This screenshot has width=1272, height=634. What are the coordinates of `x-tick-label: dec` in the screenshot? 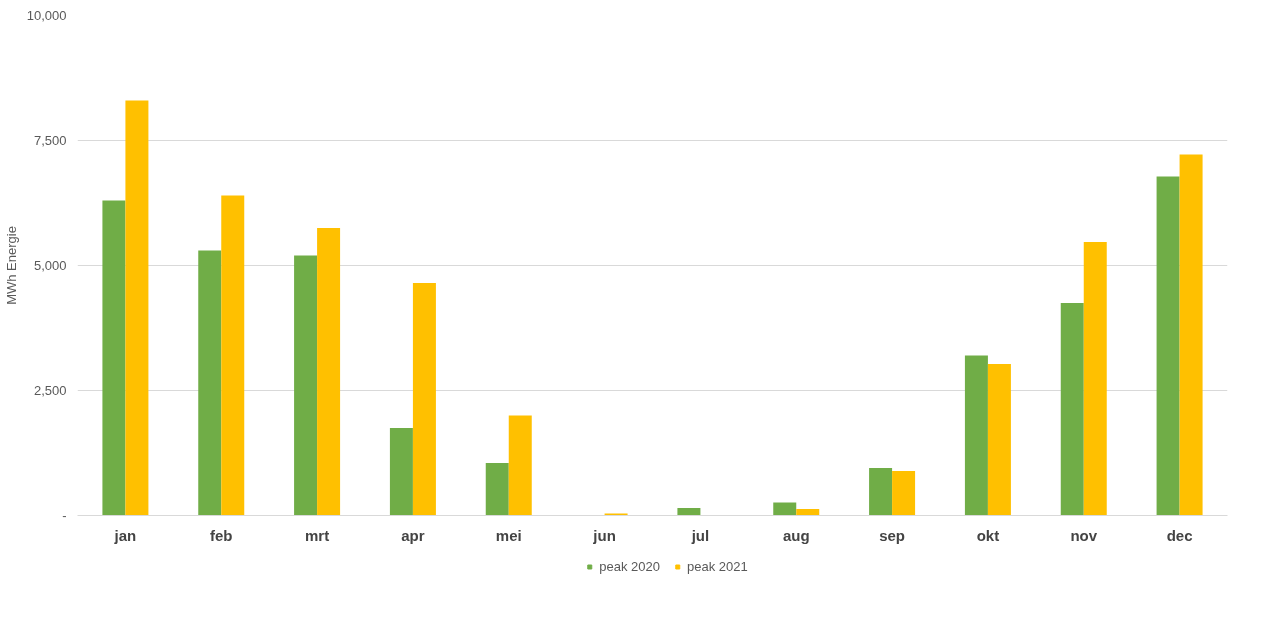 It's located at (1179, 535).